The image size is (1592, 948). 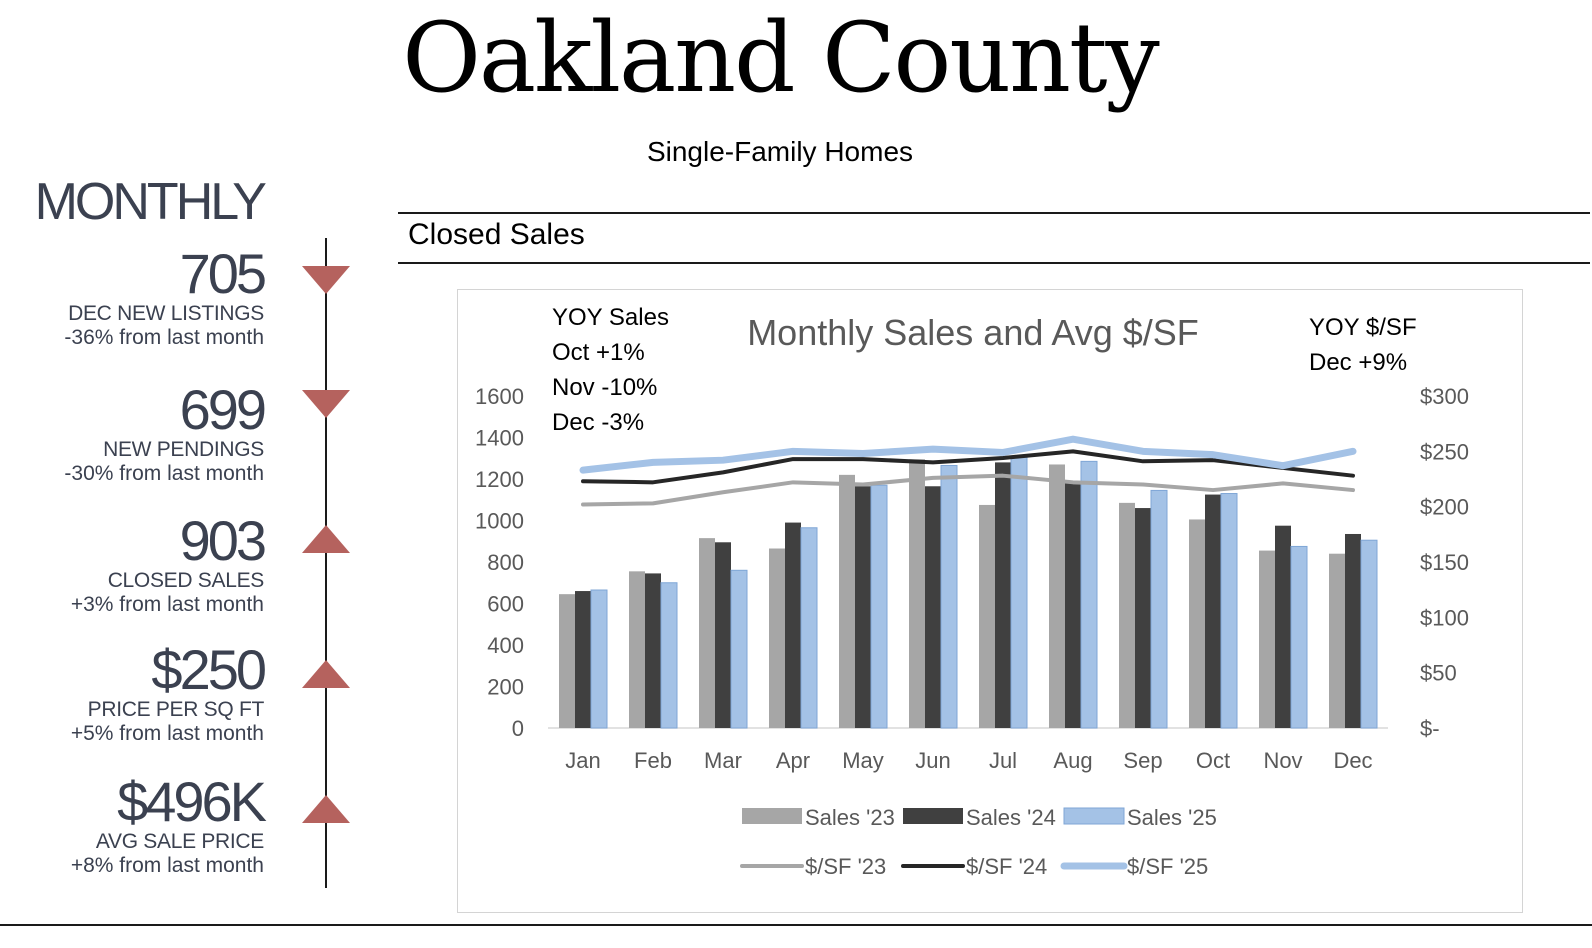 I want to click on x-tick-label: Feb, so click(x=653, y=760).